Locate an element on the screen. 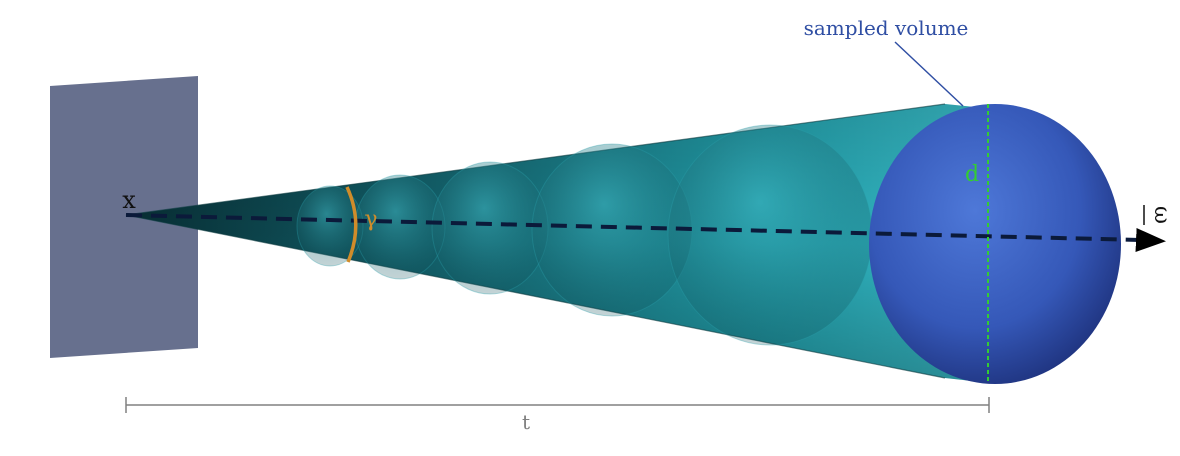 The image size is (1180, 456). sampled-volume-label: sampled volume is located at coordinates (886, 28).